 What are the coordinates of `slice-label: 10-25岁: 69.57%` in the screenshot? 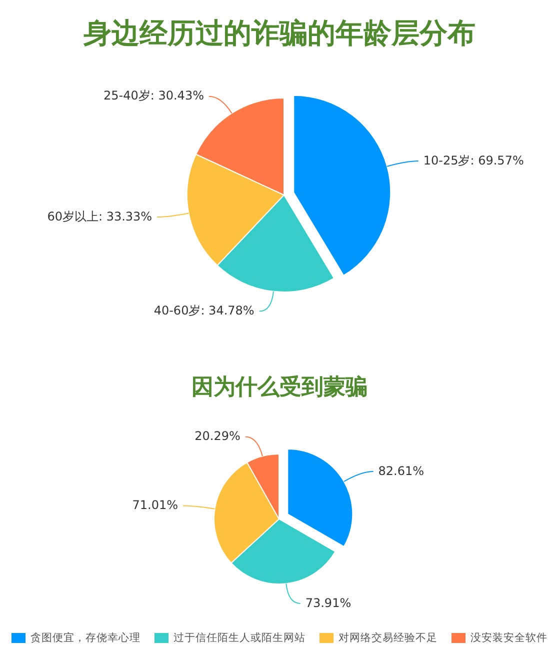 It's located at (473, 160).